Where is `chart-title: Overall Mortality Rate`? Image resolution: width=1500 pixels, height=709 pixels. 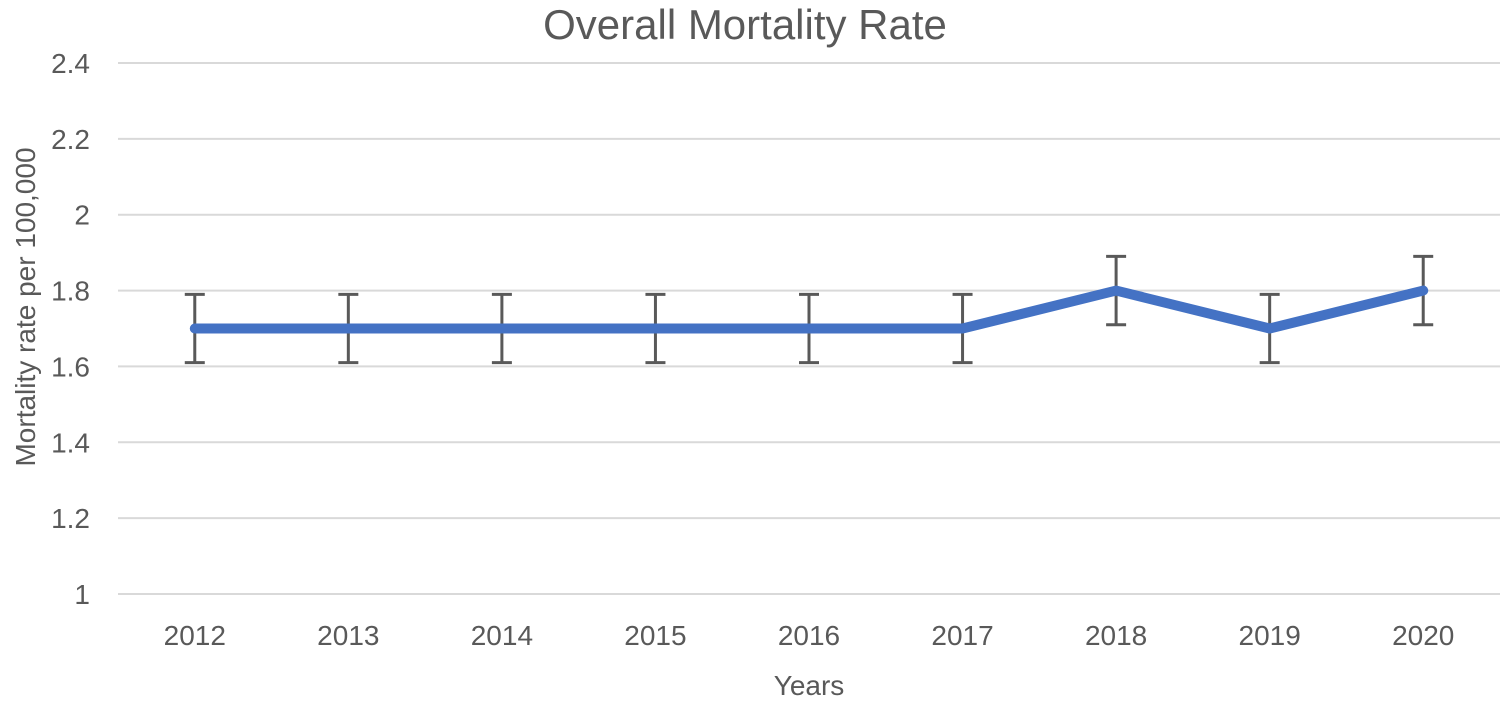
chart-title: Overall Mortality Rate is located at coordinates (745, 24).